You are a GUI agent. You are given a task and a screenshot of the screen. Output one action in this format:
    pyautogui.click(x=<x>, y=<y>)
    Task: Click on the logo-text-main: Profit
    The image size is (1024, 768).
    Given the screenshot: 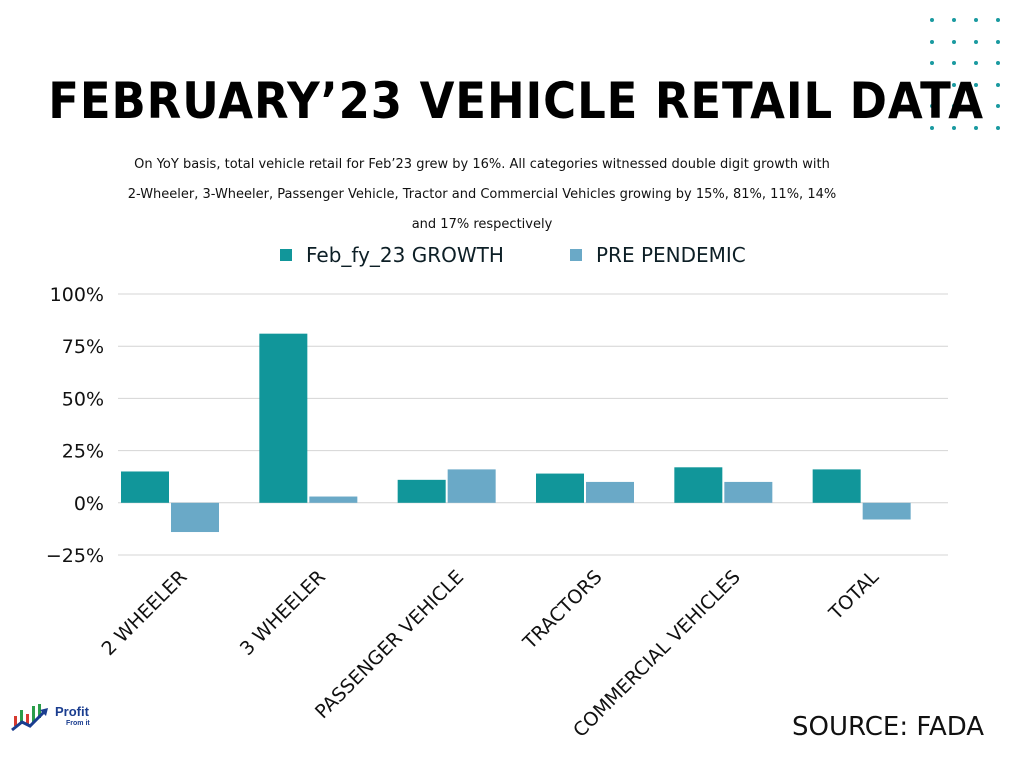 What is the action you would take?
    pyautogui.click(x=72, y=711)
    